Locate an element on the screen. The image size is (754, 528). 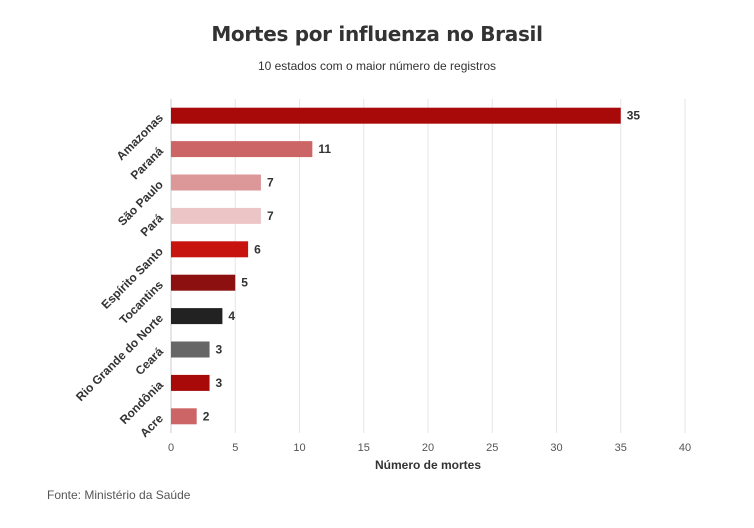
x-tick-label: 10 is located at coordinates (299, 448).